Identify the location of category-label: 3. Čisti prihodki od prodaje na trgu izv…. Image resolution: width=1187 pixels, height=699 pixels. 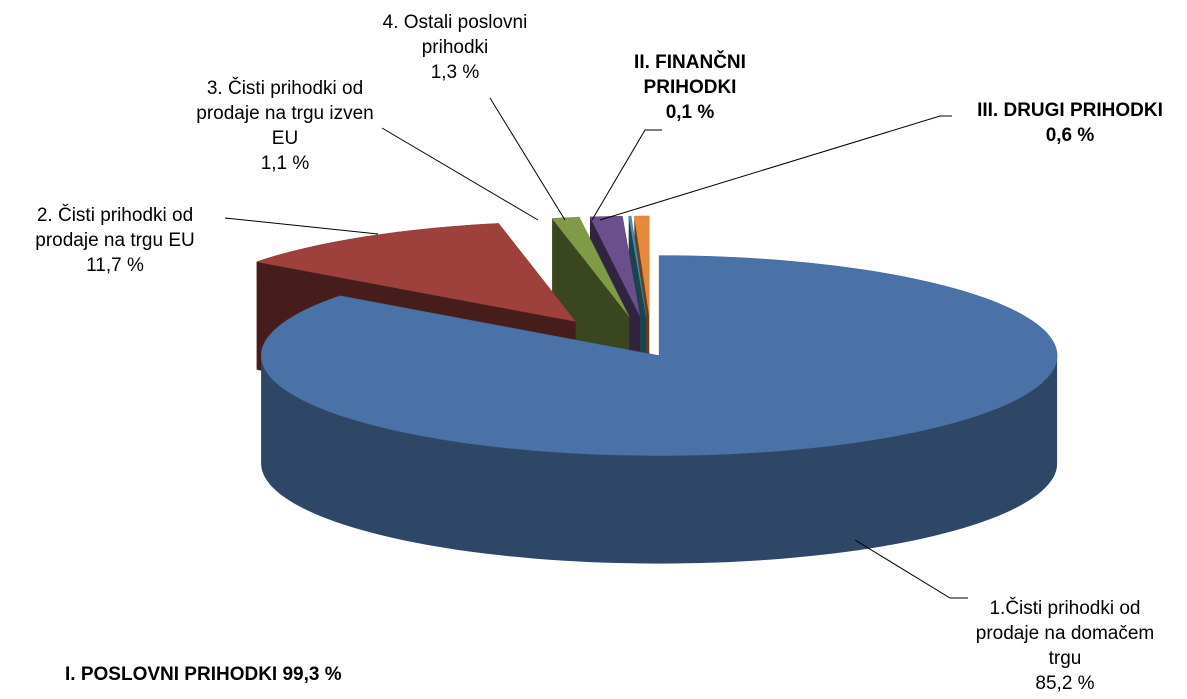
(285, 113).